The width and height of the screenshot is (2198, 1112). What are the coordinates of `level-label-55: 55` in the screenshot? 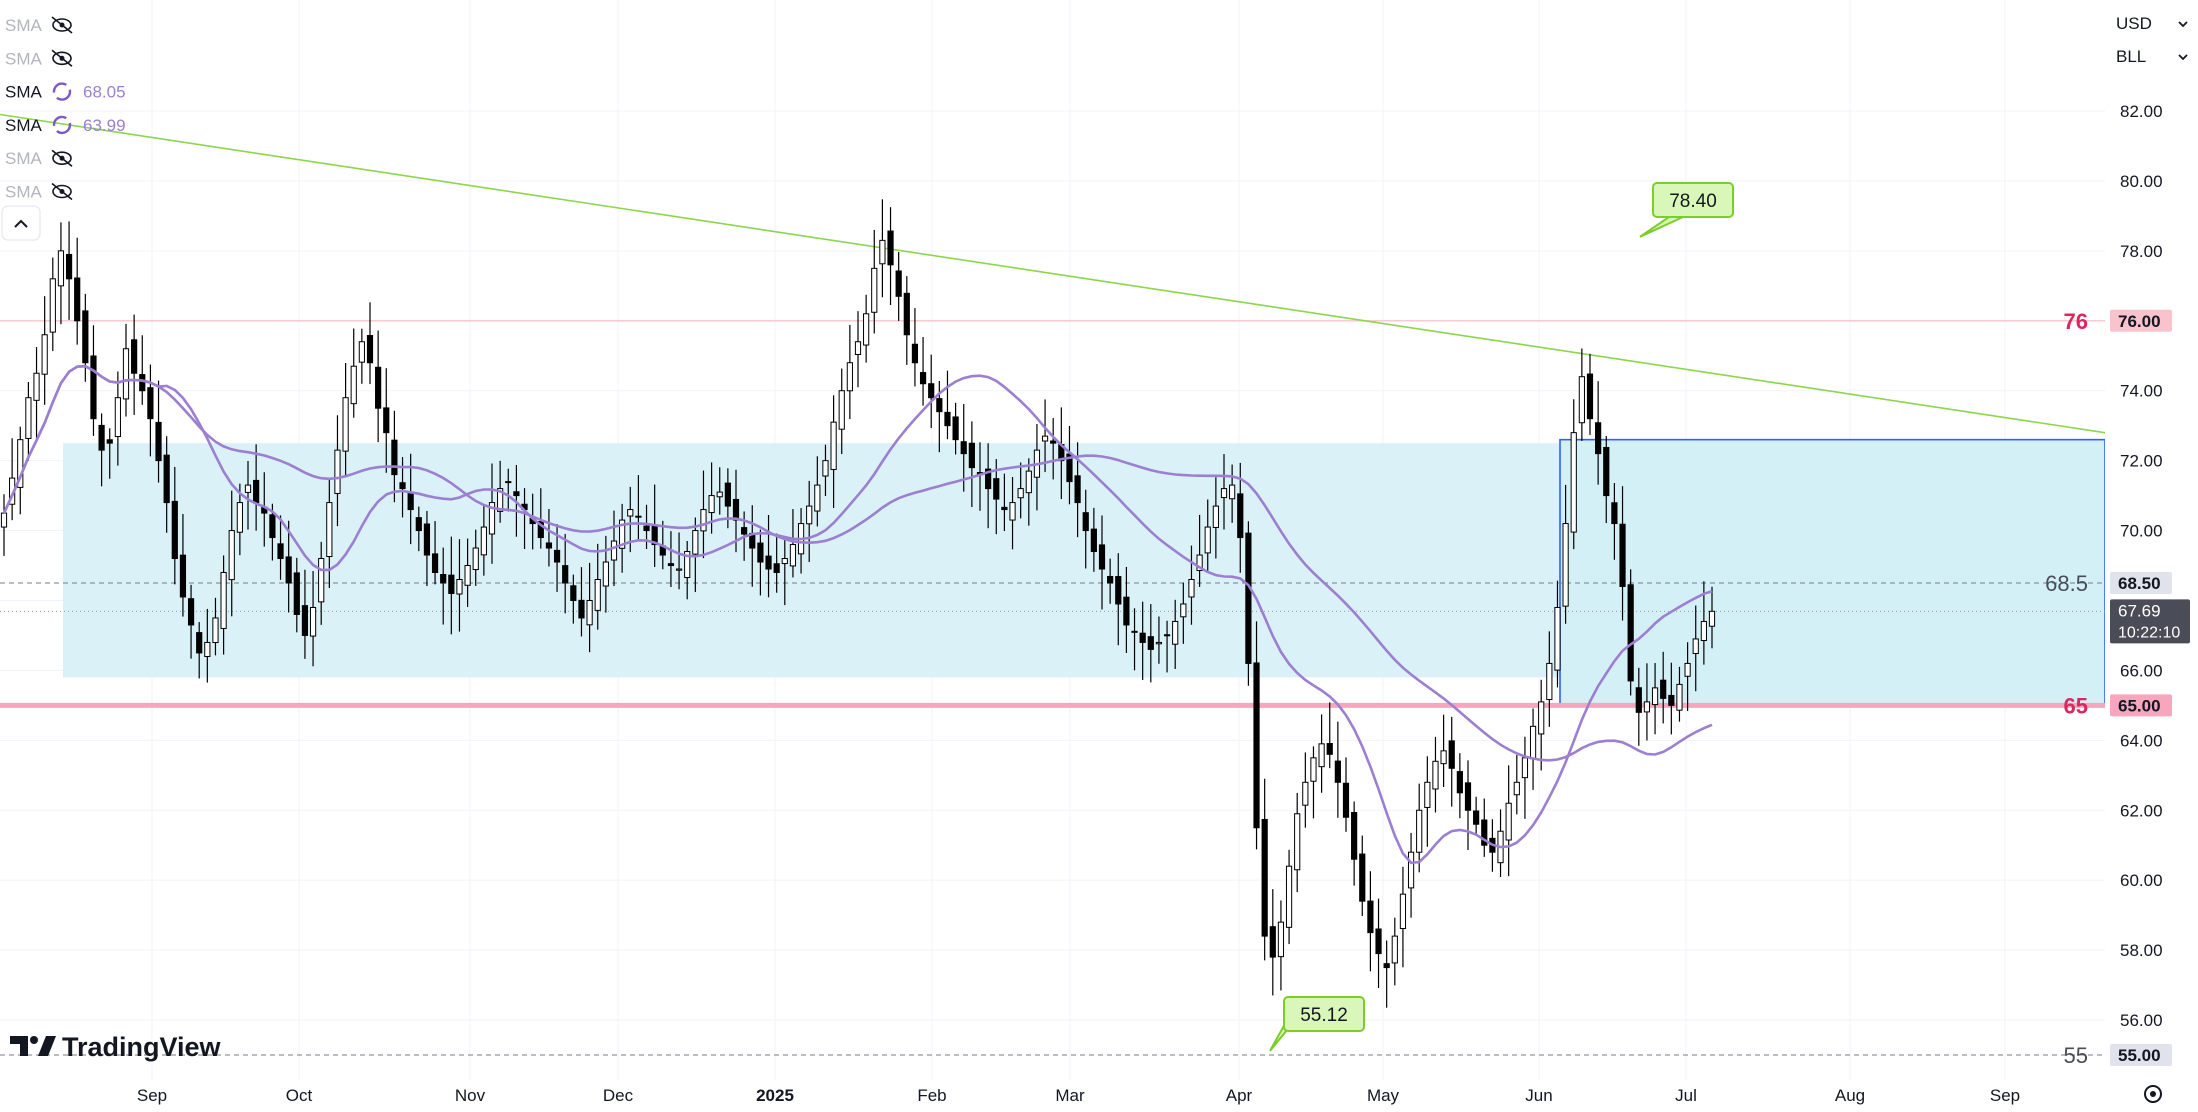 It's located at (2076, 1055).